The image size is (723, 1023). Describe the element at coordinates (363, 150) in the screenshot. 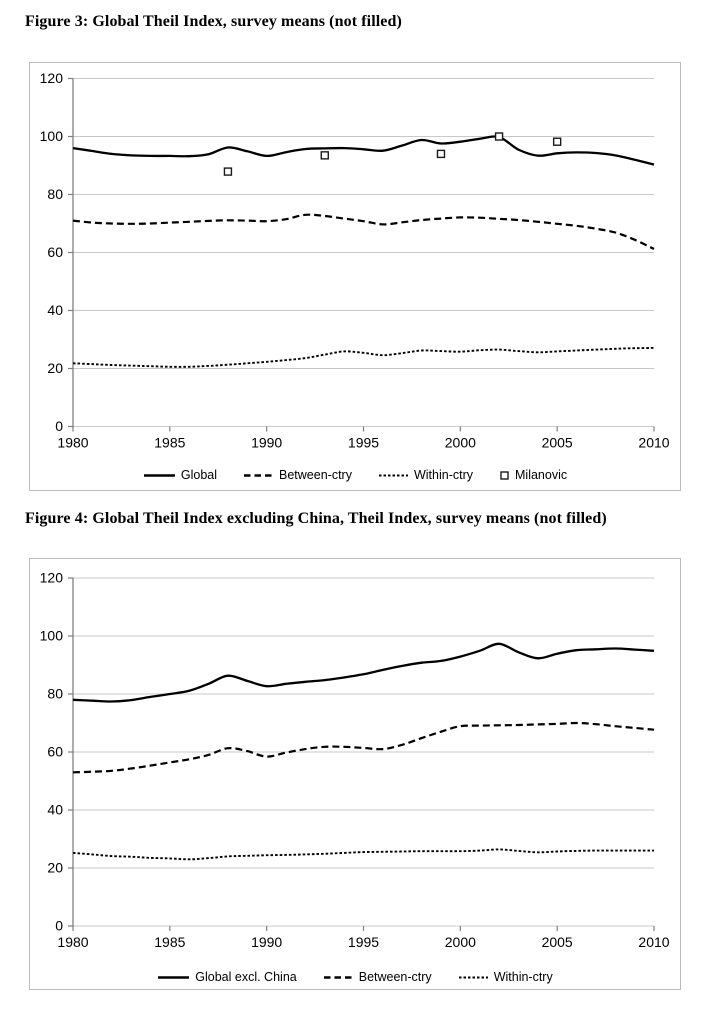

I see `series-line-global` at that location.